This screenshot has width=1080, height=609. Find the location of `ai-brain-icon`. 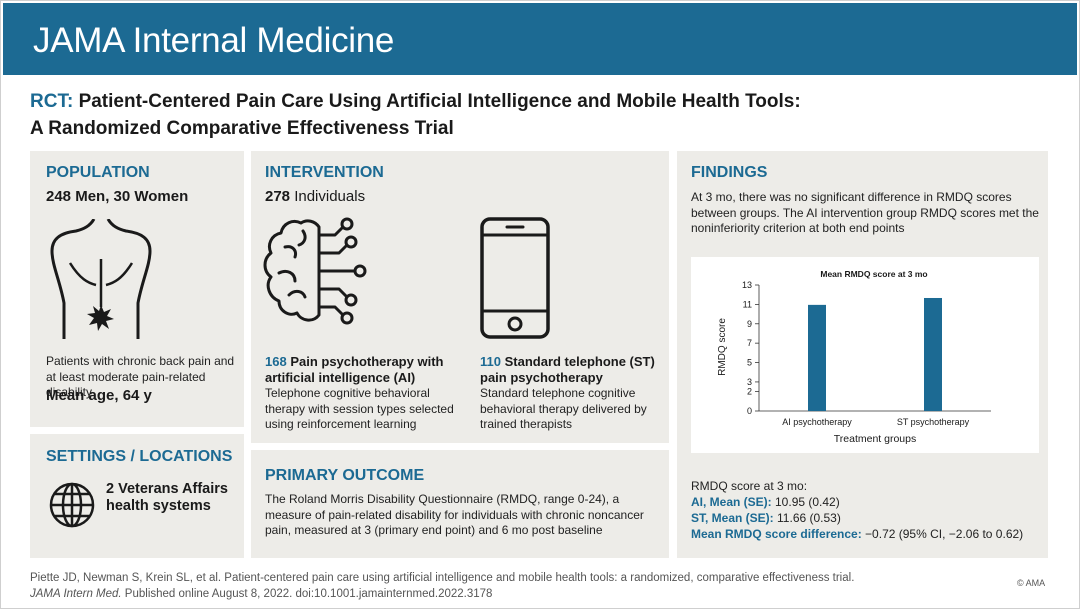

ai-brain-icon is located at coordinates (315, 271).